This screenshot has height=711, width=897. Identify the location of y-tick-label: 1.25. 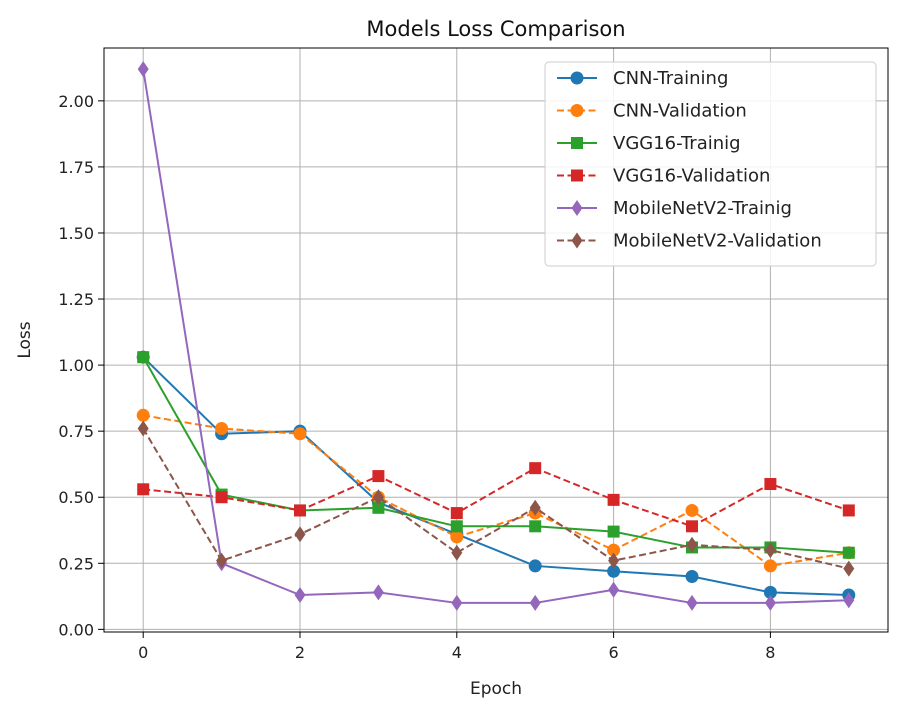
(76, 299).